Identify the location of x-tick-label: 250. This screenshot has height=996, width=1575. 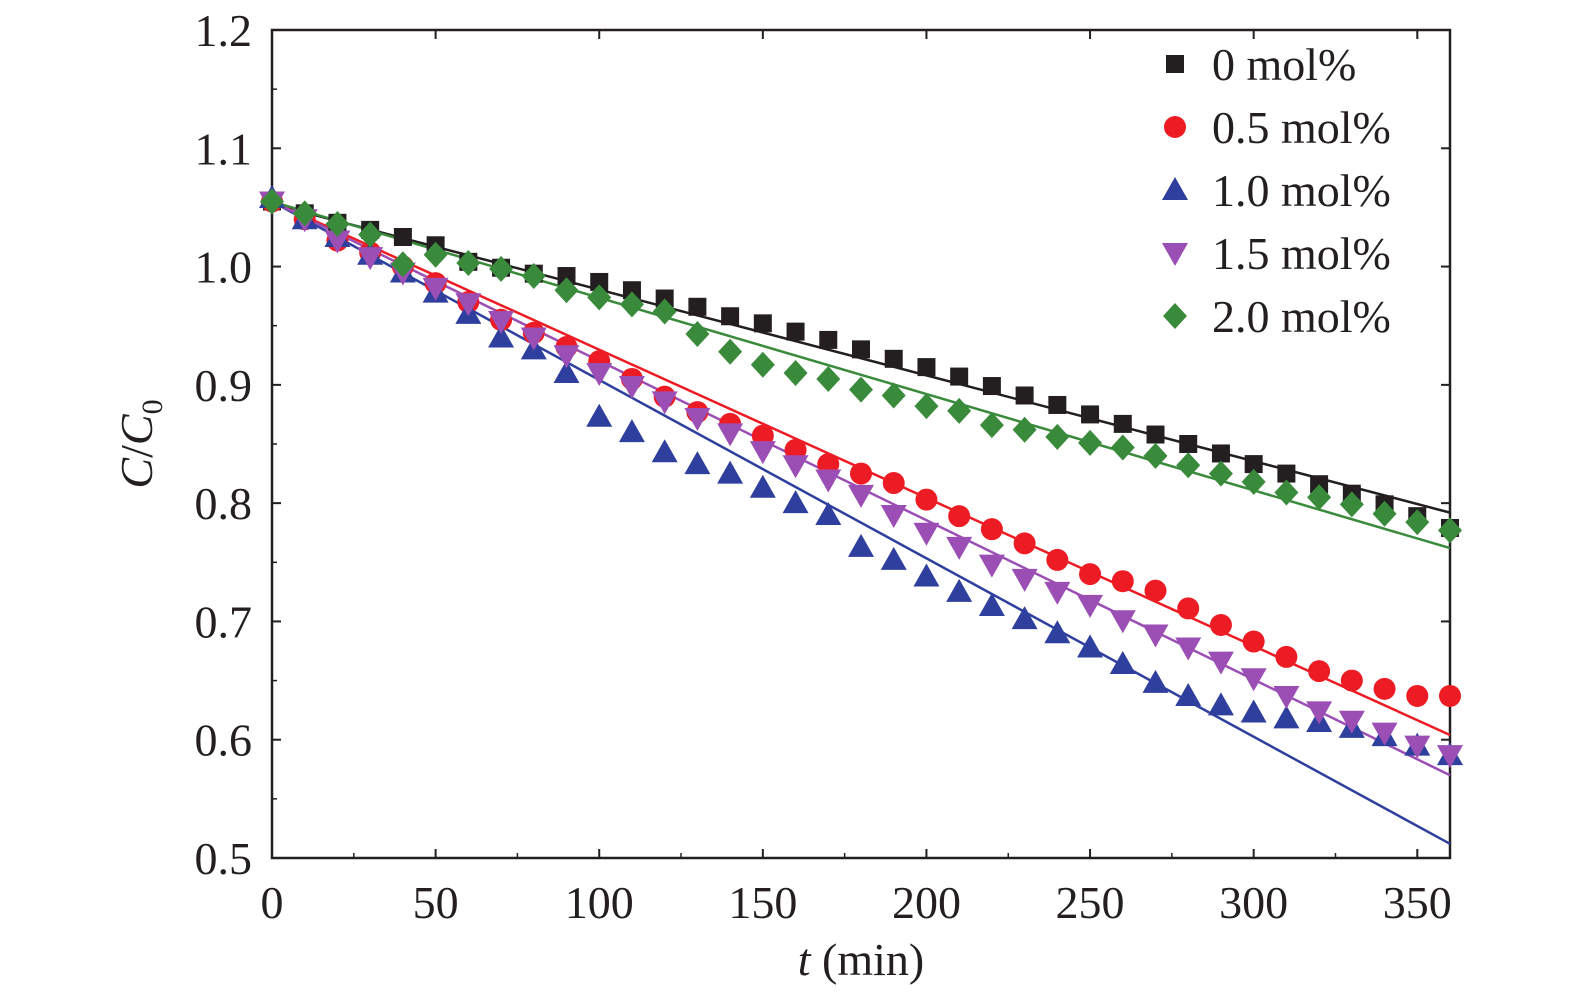
(1090, 902).